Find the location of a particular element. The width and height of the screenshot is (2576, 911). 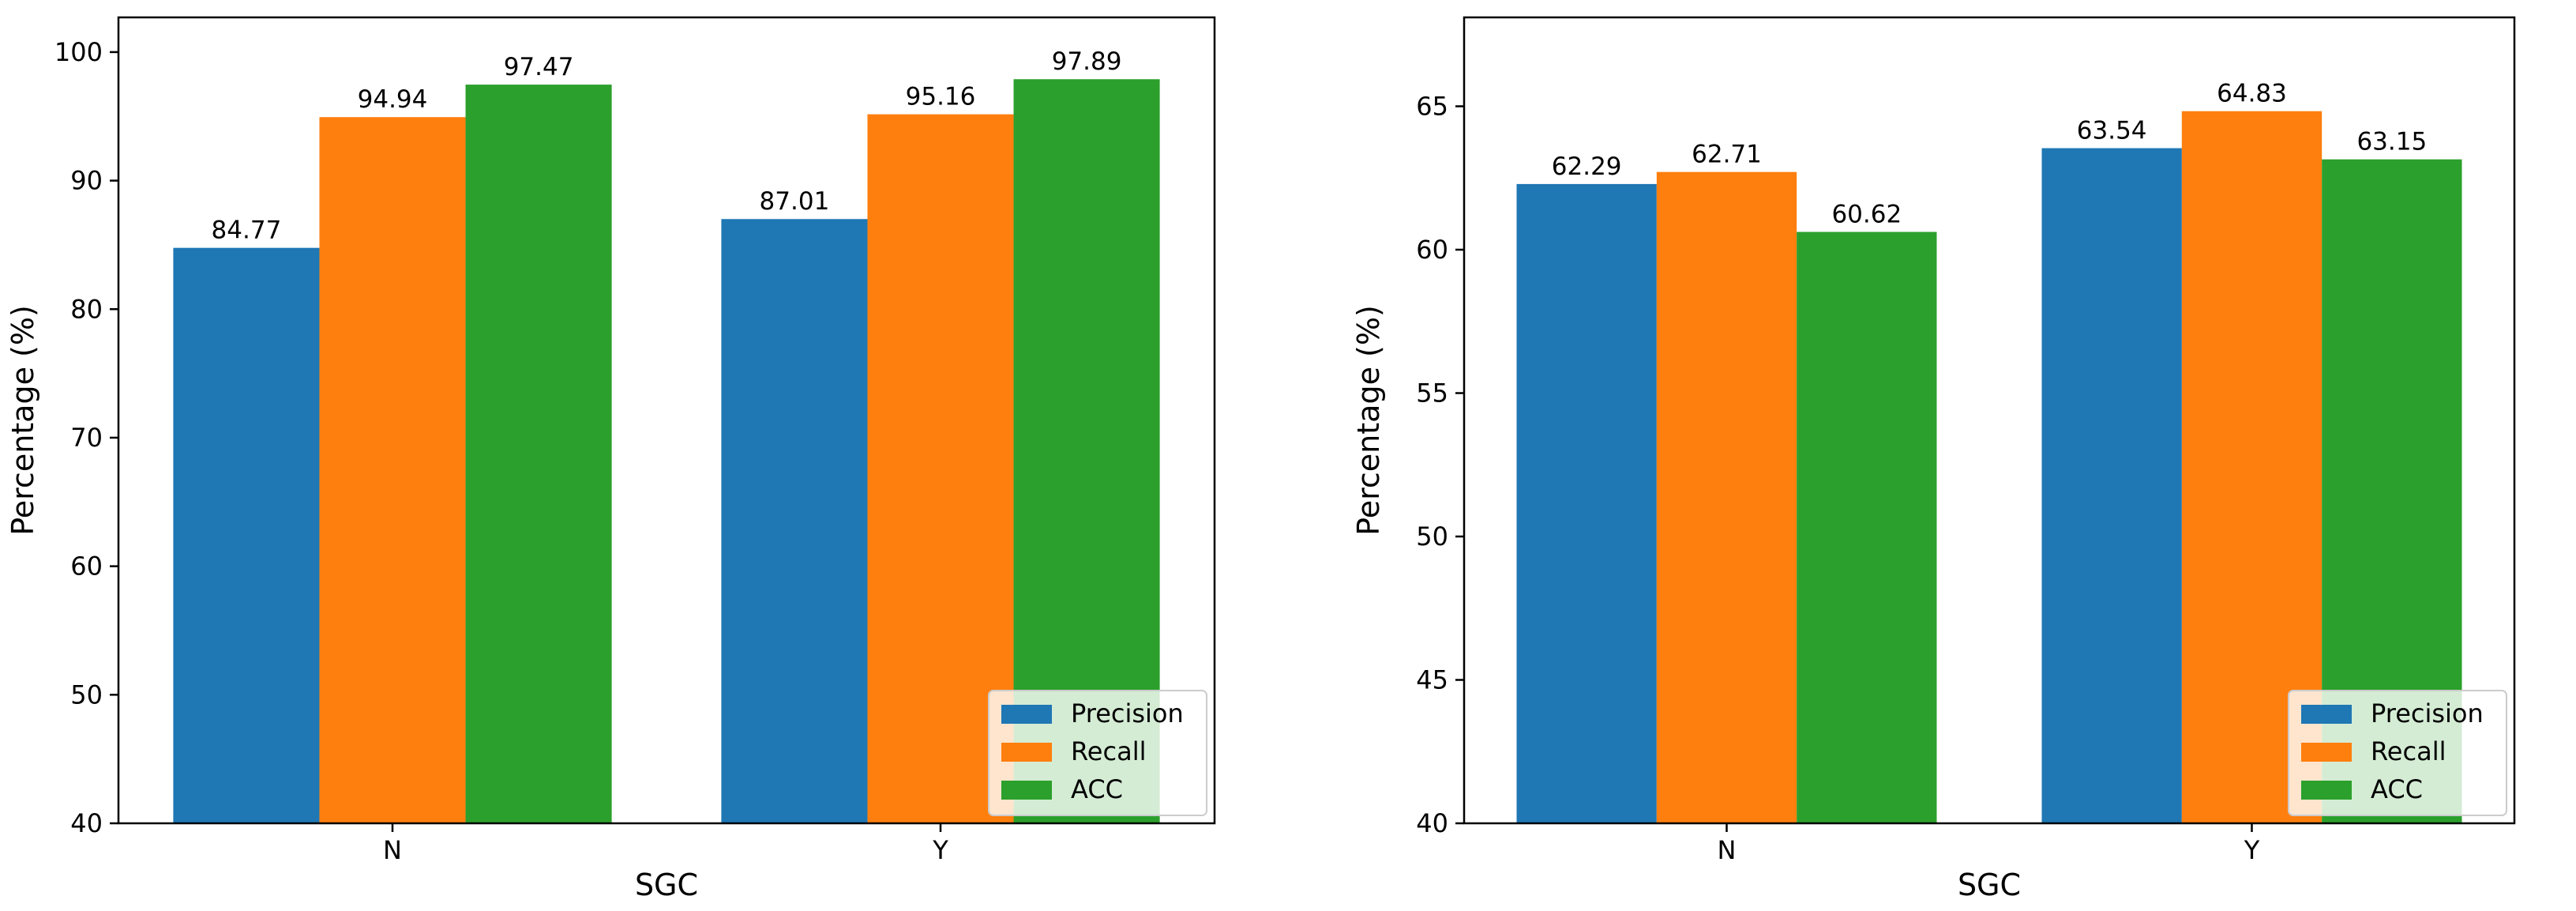

bar-value-label: 62.71 is located at coordinates (1727, 155).